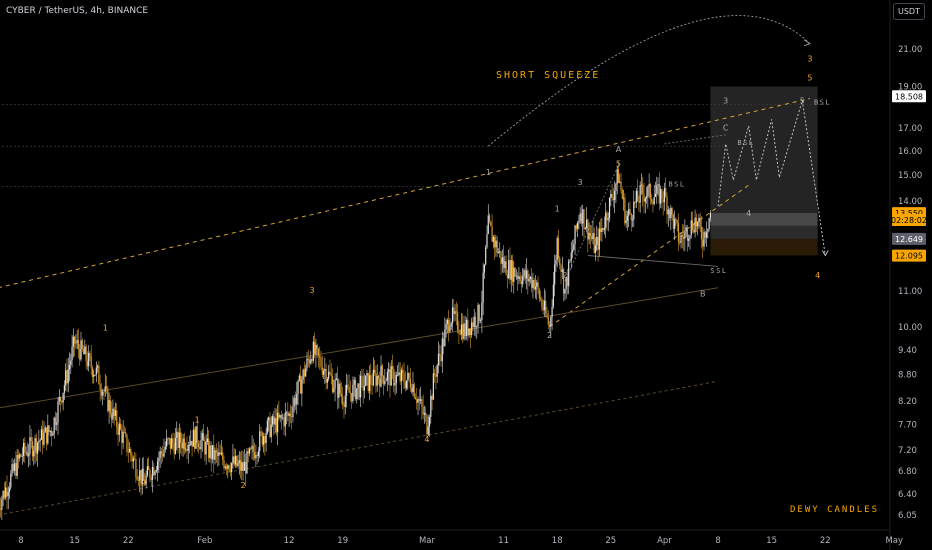 The image size is (932, 550). Describe the element at coordinates (907, 402) in the screenshot. I see `price-tick-label: 8.20` at that location.